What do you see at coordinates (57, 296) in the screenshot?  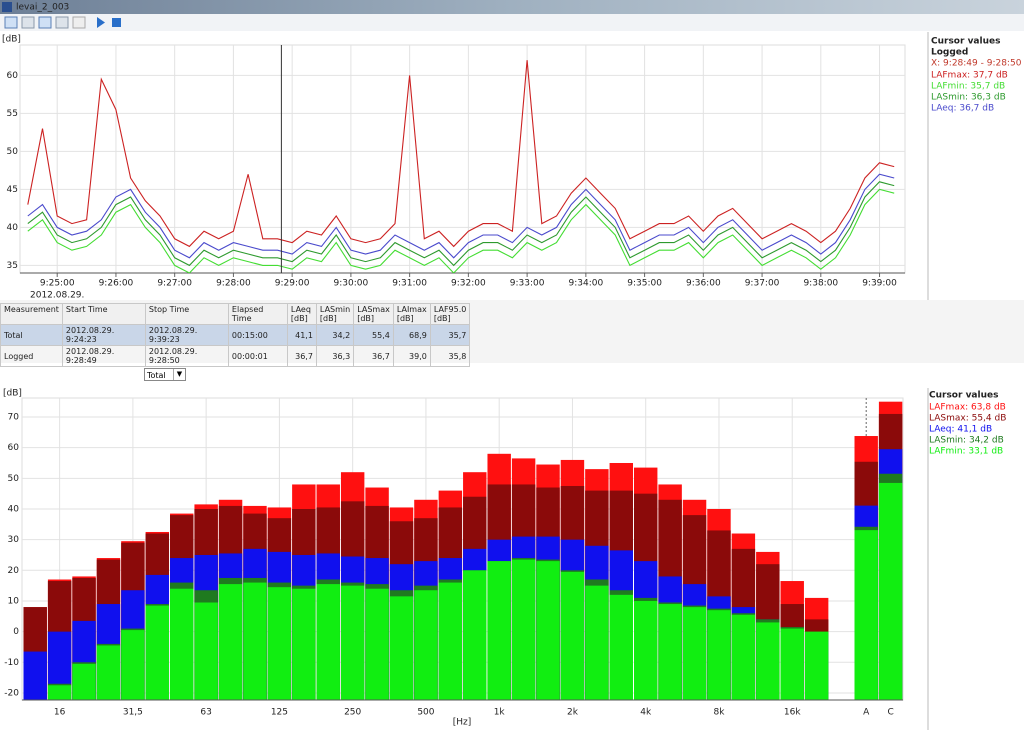 I see `x-date-label: 2012.08.29.` at bounding box center [57, 296].